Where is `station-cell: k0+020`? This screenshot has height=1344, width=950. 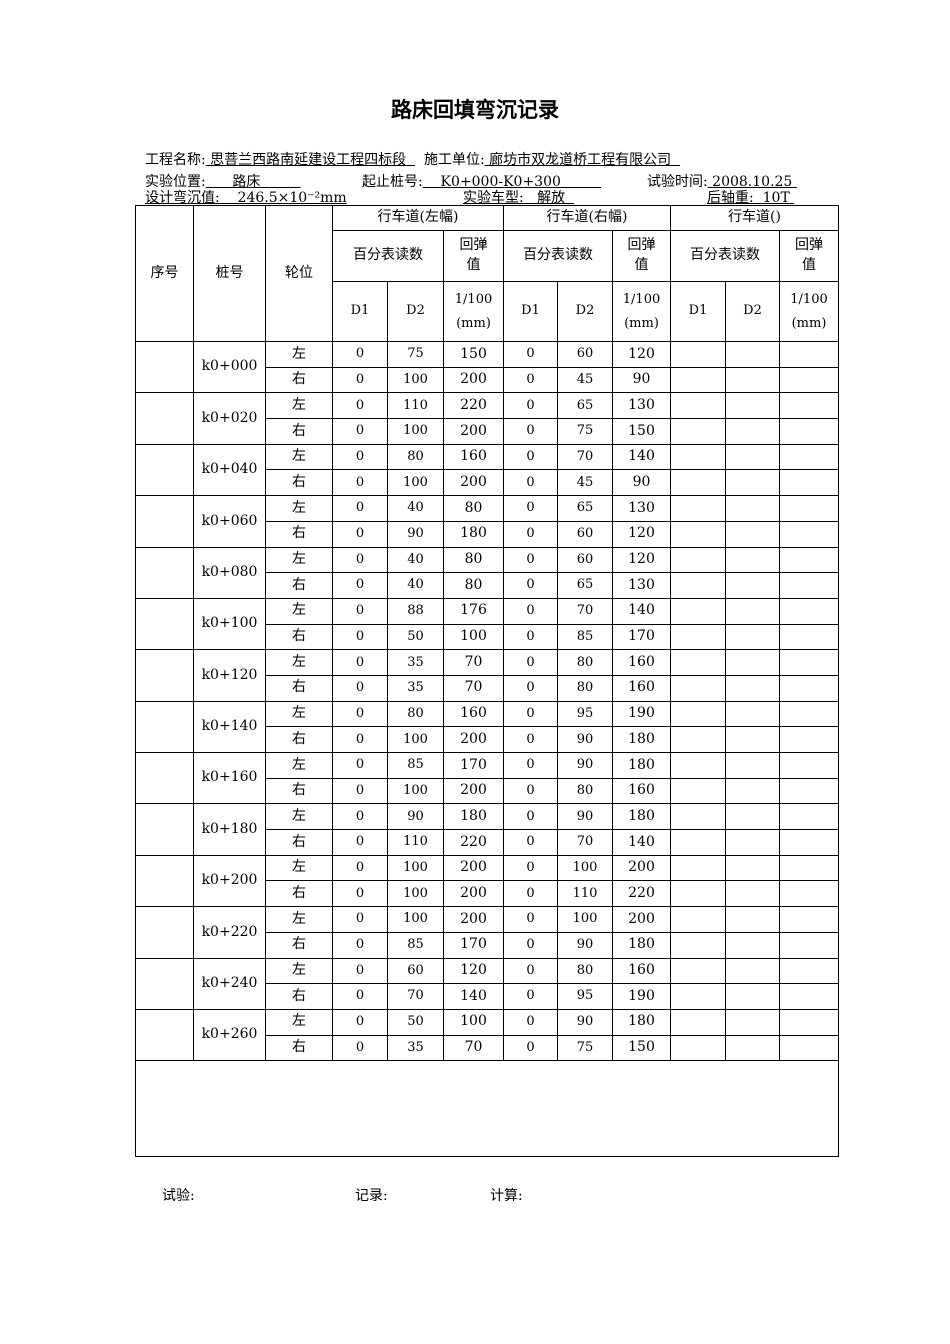 station-cell: k0+020 is located at coordinates (229, 418).